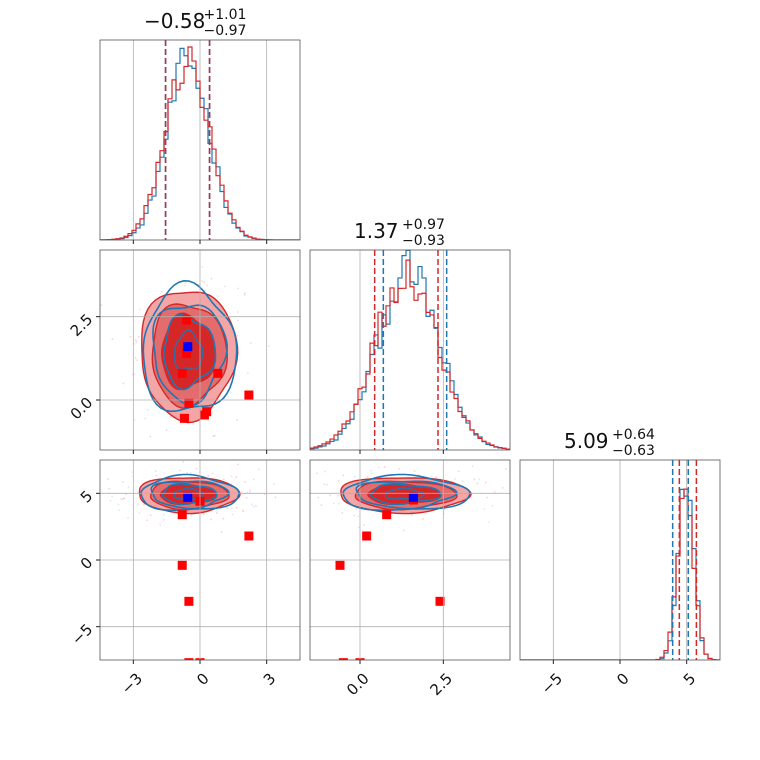  What do you see at coordinates (609, 443) in the screenshot?
I see `hist-title-3: 5.09 +0.64−0.63` at bounding box center [609, 443].